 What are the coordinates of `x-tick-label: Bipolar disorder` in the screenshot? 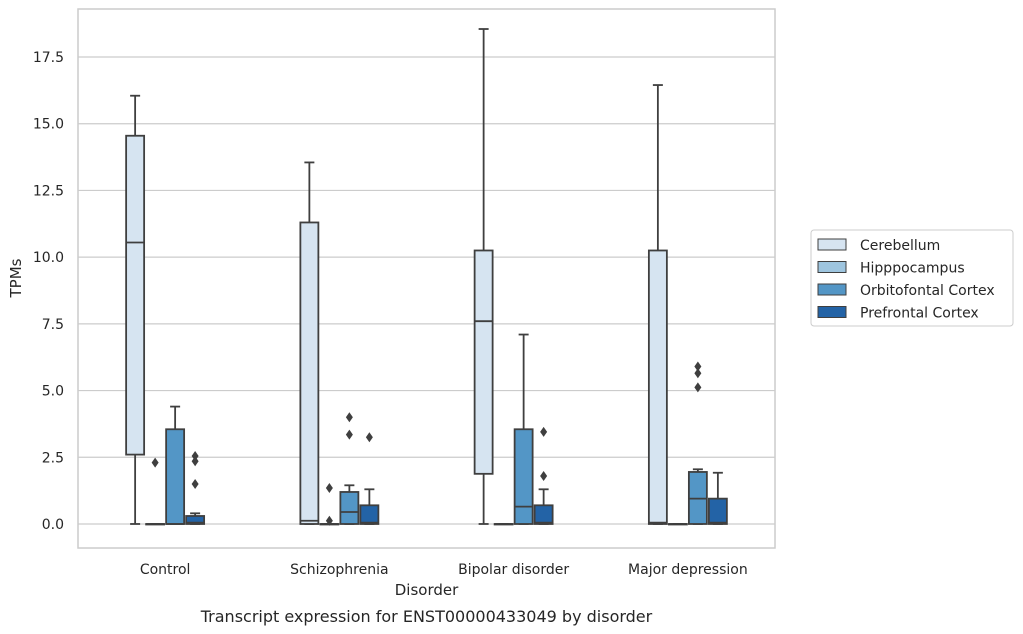 It's located at (513, 570).